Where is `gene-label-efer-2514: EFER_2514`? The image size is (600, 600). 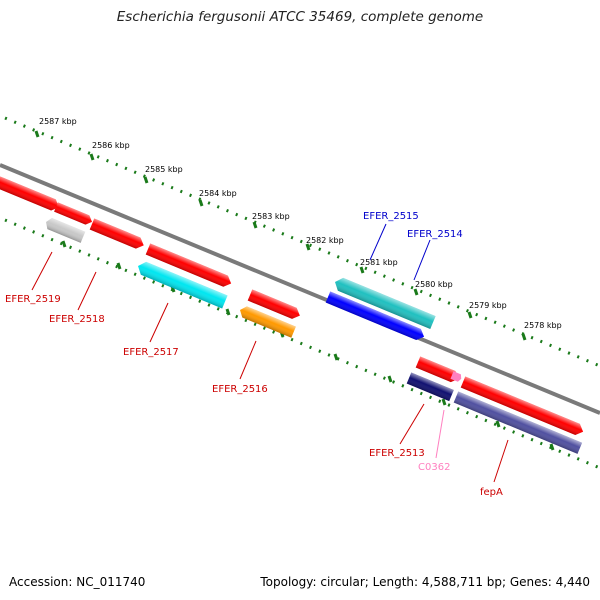
gene-label-efer-2514: EFER_2514 is located at coordinates (435, 234).